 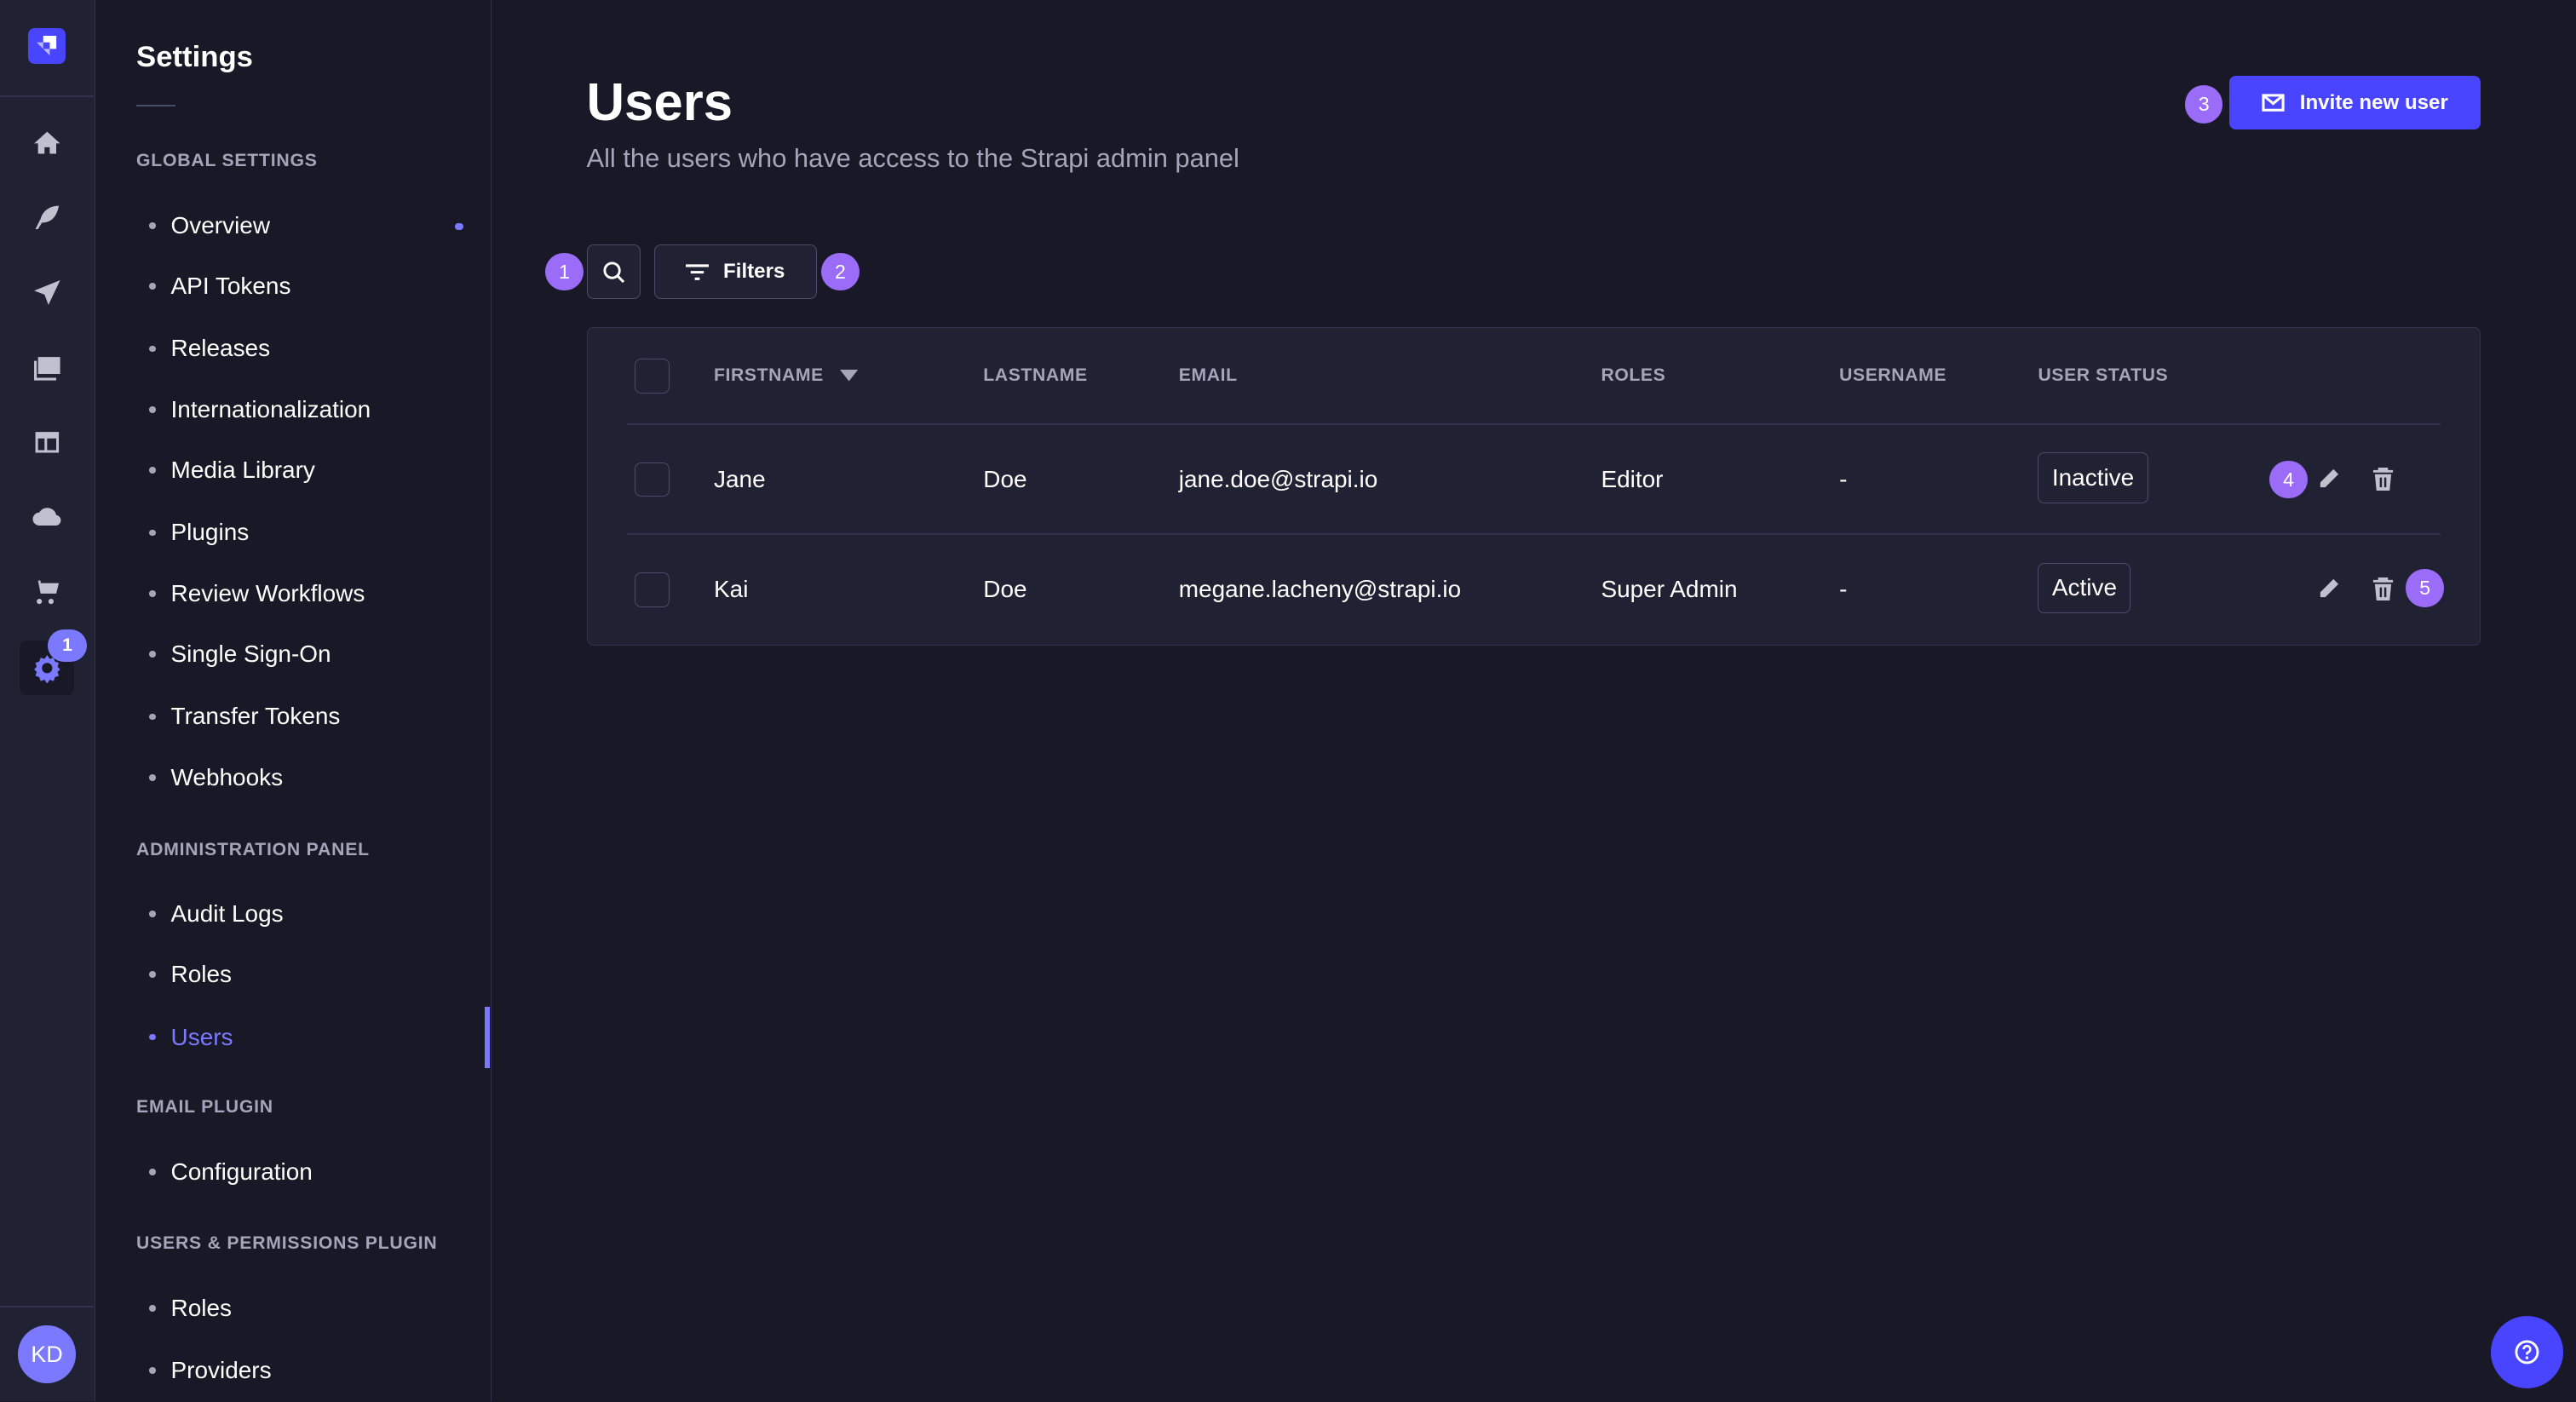 What do you see at coordinates (2204, 104) in the screenshot?
I see `annotation-badge: 3` at bounding box center [2204, 104].